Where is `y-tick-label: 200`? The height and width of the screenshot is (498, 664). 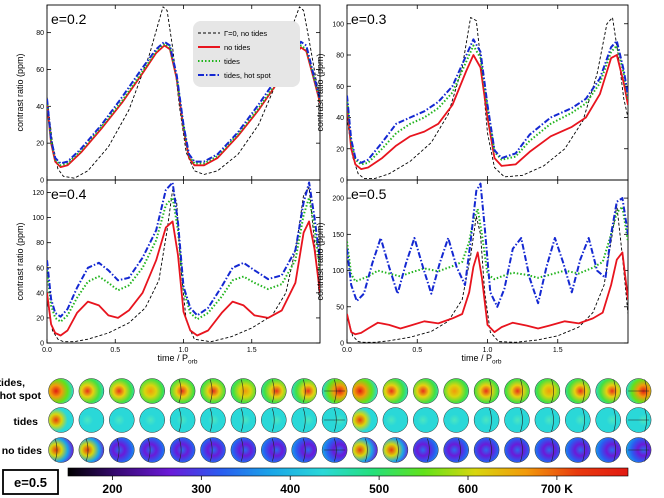 y-tick-label: 200 is located at coordinates (338, 199).